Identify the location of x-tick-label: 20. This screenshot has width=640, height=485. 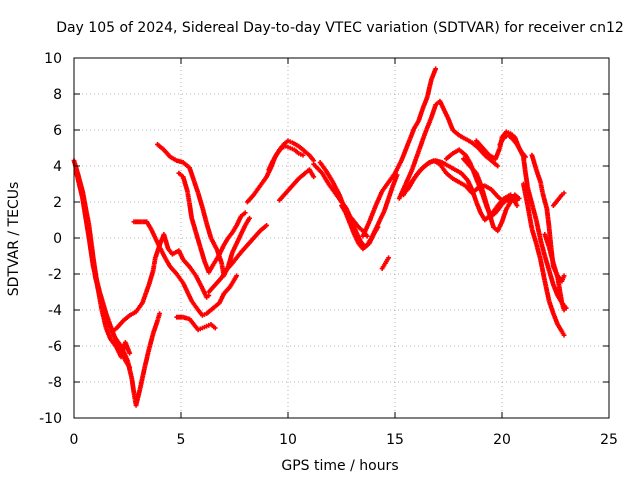
(502, 440).